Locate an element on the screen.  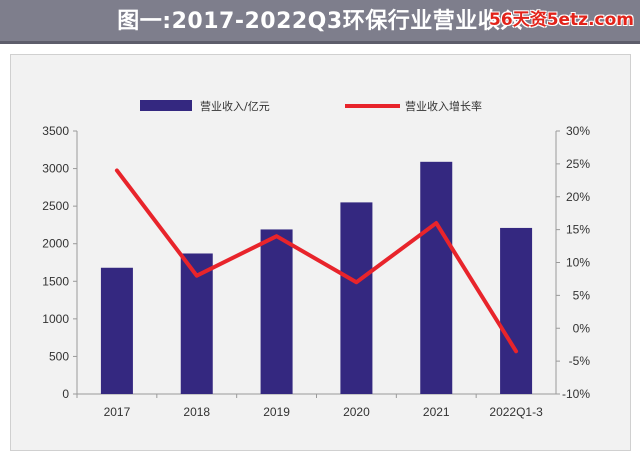
y-left-tick-label: 2500 is located at coordinates (55, 206).